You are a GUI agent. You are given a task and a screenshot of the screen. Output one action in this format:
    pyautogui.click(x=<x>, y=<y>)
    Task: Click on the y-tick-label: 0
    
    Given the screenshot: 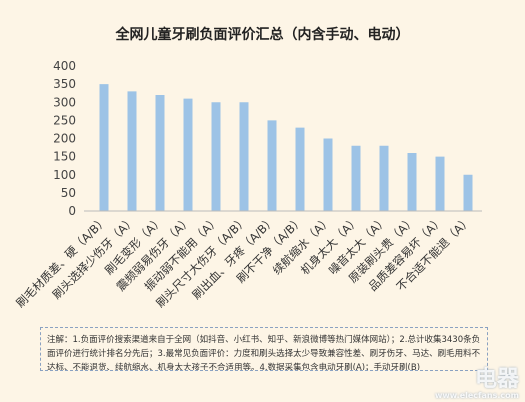 What is the action you would take?
    pyautogui.click(x=72, y=211)
    